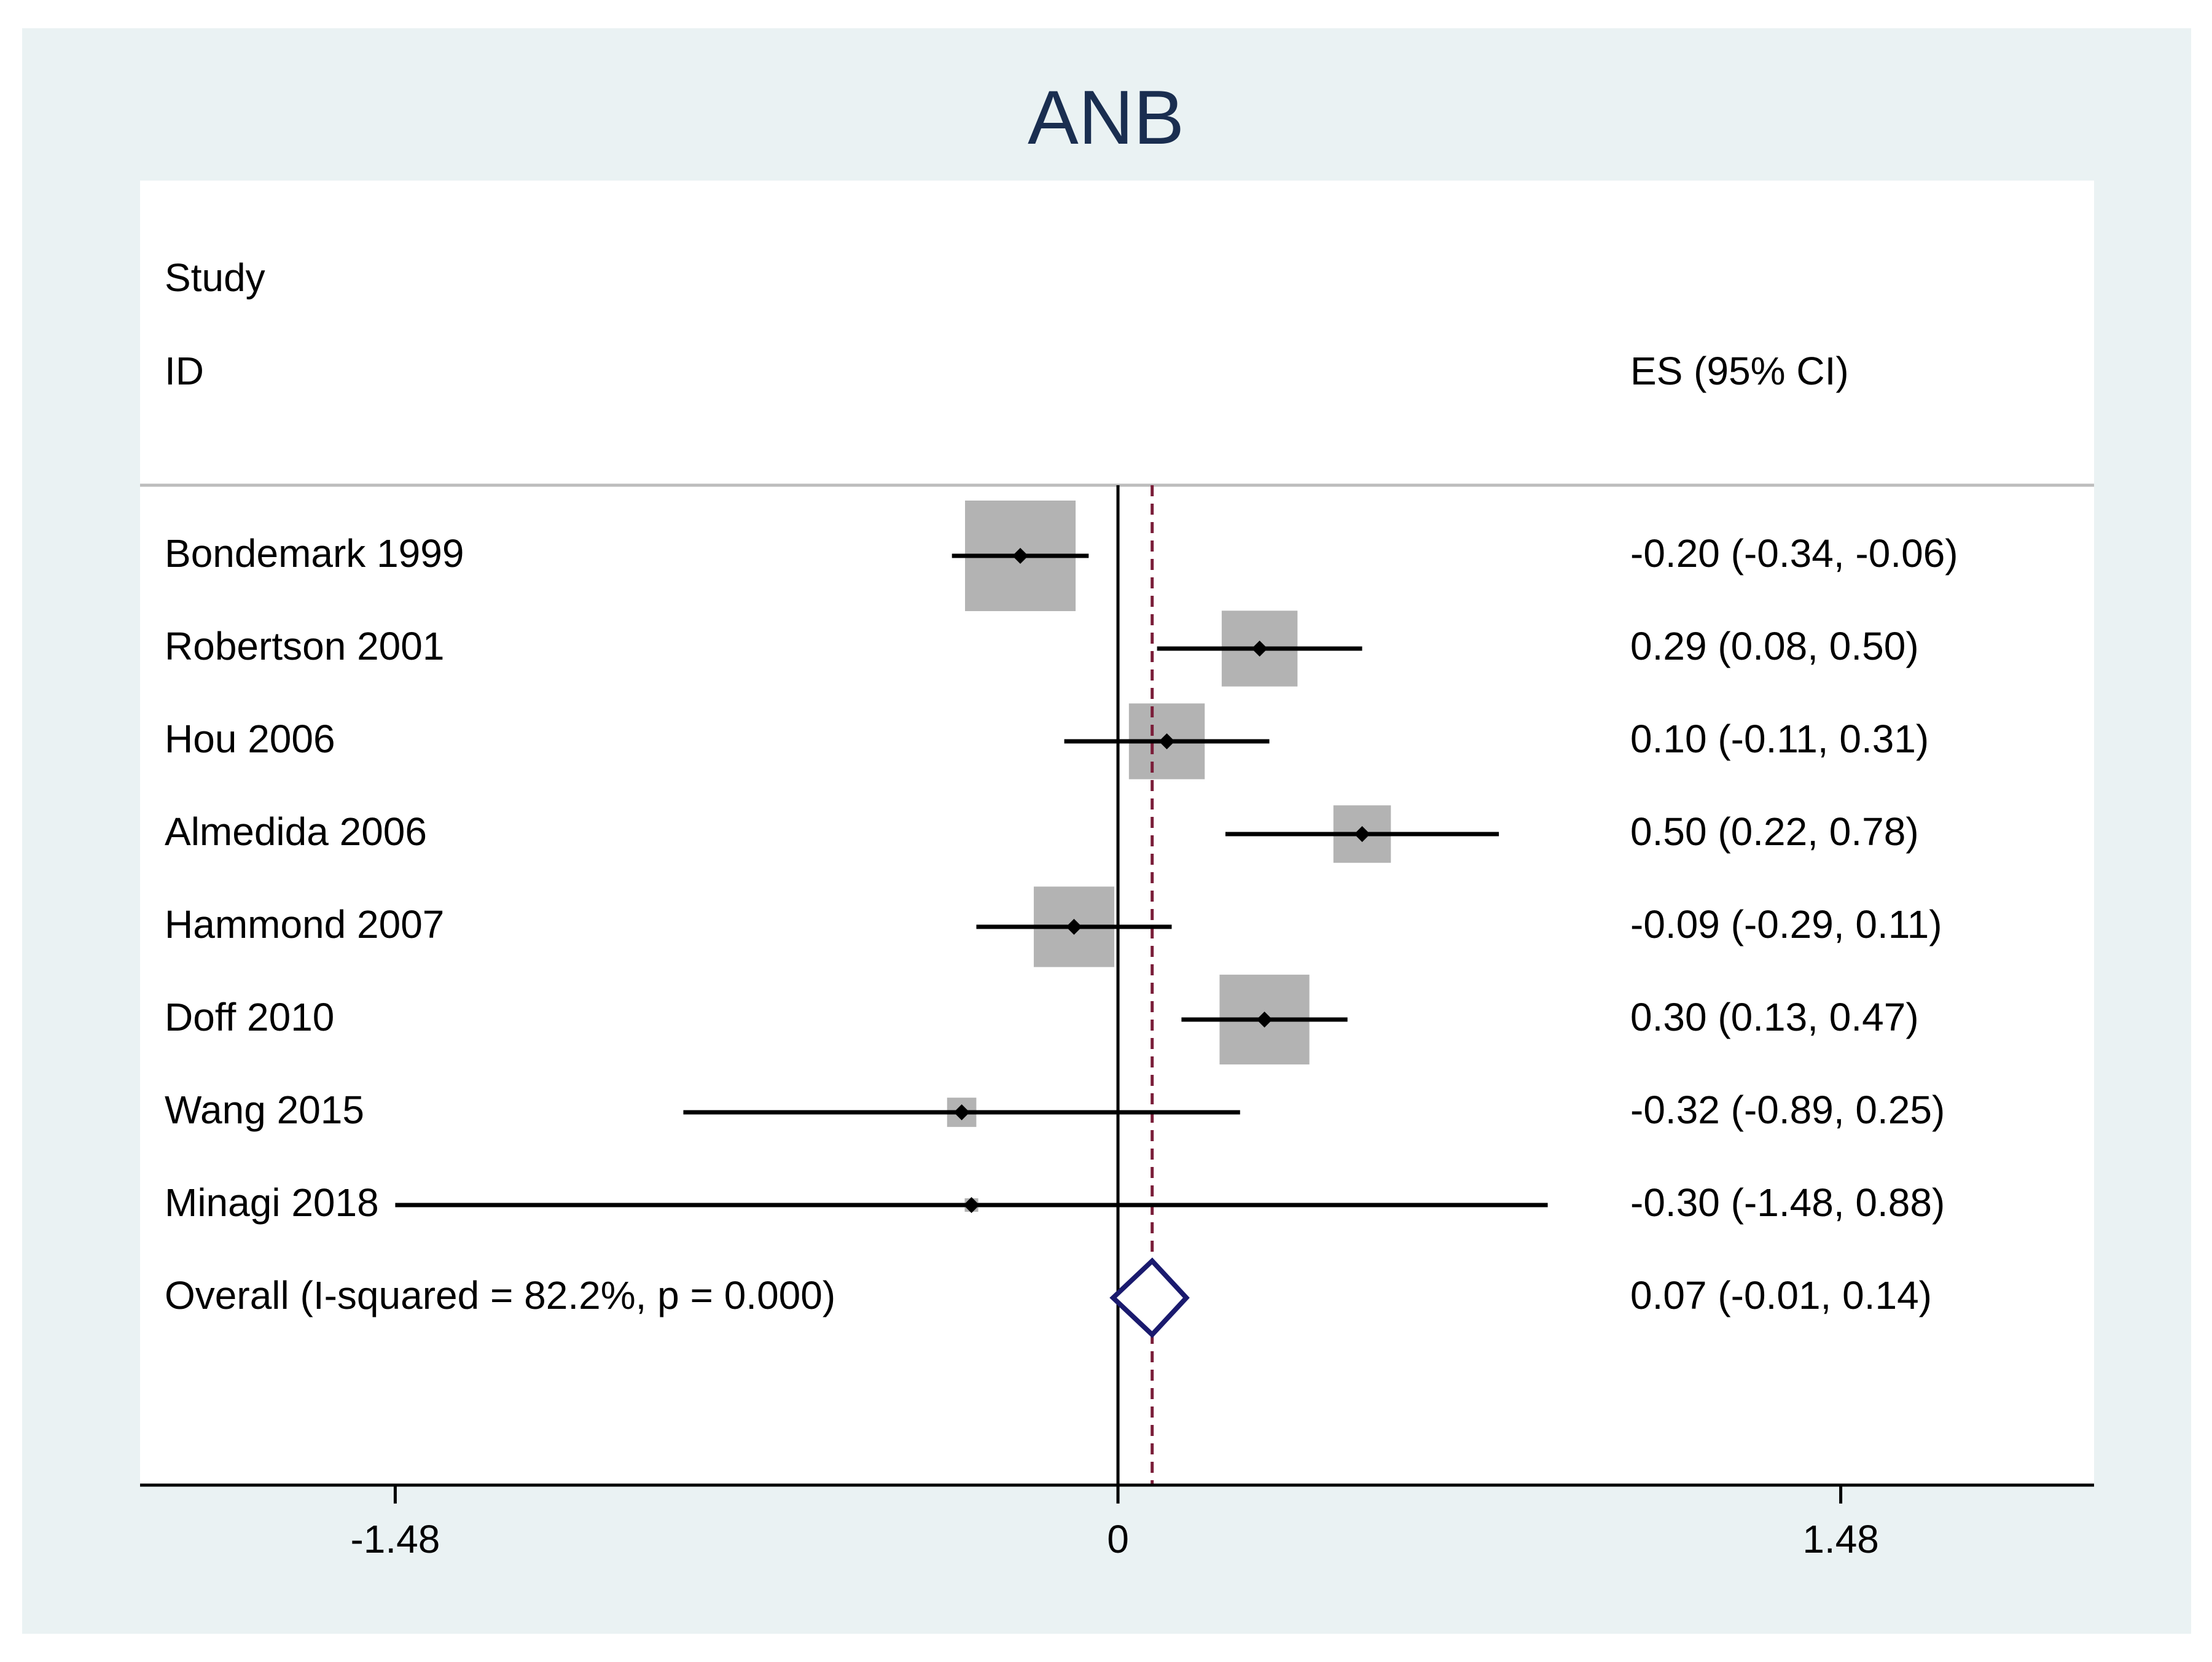 The height and width of the screenshot is (1662, 2212). Describe the element at coordinates (1794, 553) in the screenshot. I see `study-ci-text: -0.20 (-0.34, -0.06)` at that location.